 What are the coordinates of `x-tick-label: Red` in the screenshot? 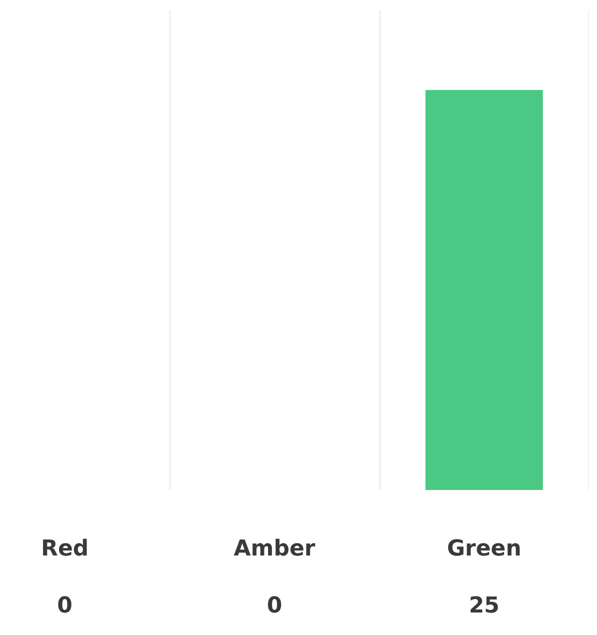 It's located at (65, 549).